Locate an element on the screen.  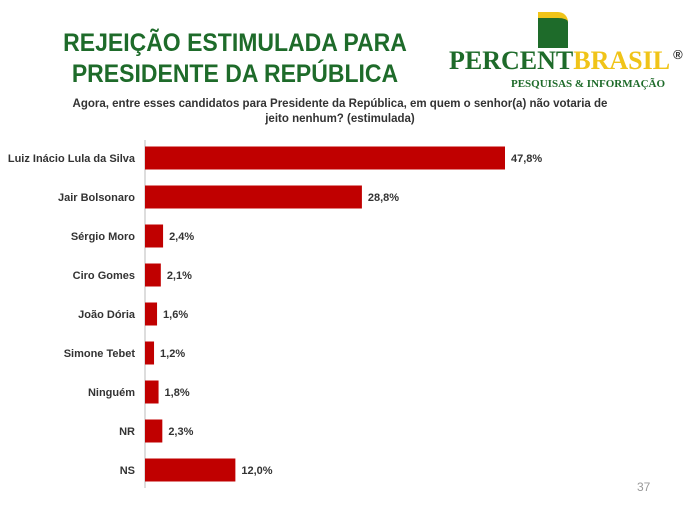
data-label: 1,8% is located at coordinates (177, 393).